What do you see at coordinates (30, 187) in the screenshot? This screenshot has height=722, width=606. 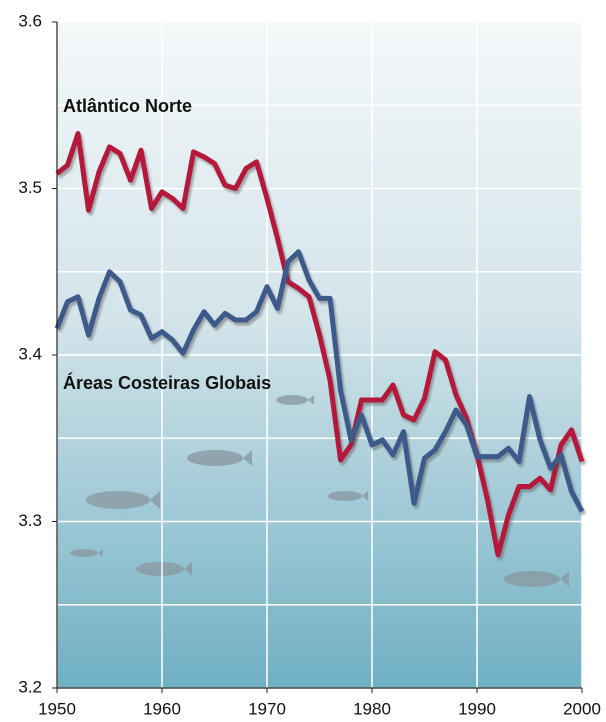 I see `y-tick-label: 3.5` at bounding box center [30, 187].